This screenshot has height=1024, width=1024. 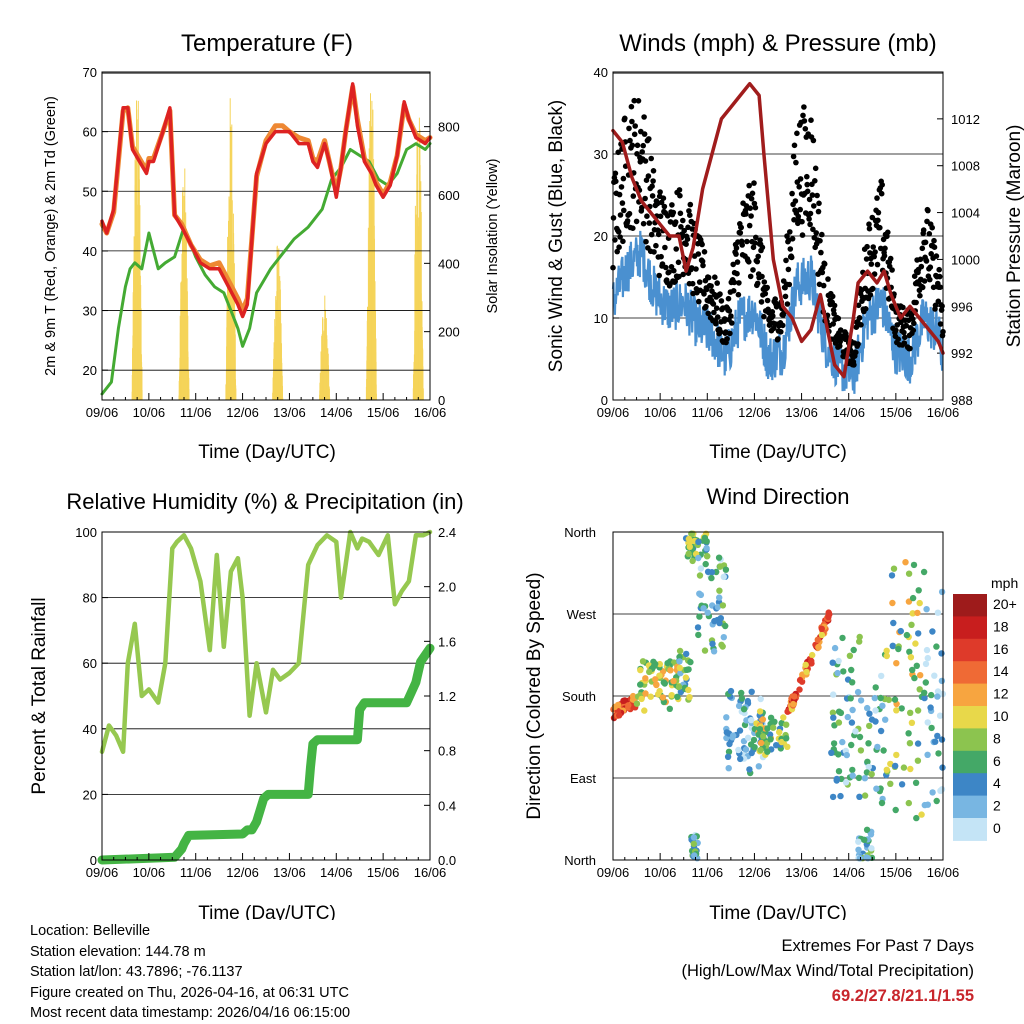 I want to click on winds-xtick-label: 16/06, so click(x=943, y=412).